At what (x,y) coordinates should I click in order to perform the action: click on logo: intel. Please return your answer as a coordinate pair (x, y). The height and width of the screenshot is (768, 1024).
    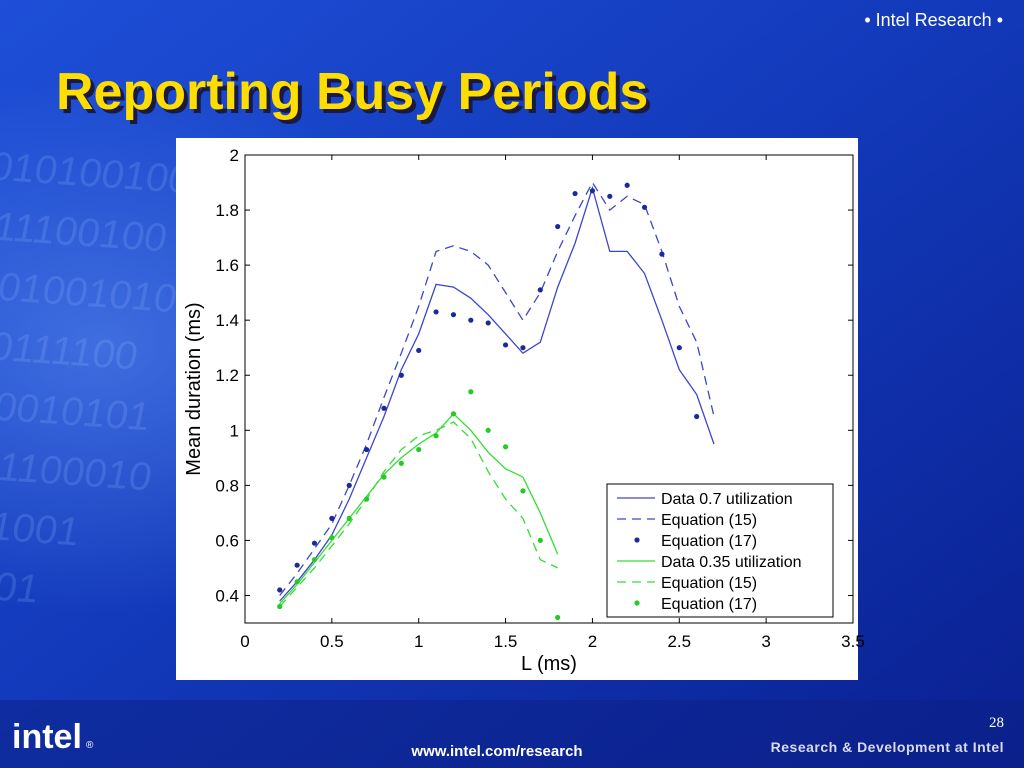
    Looking at the image, I should click on (47, 737).